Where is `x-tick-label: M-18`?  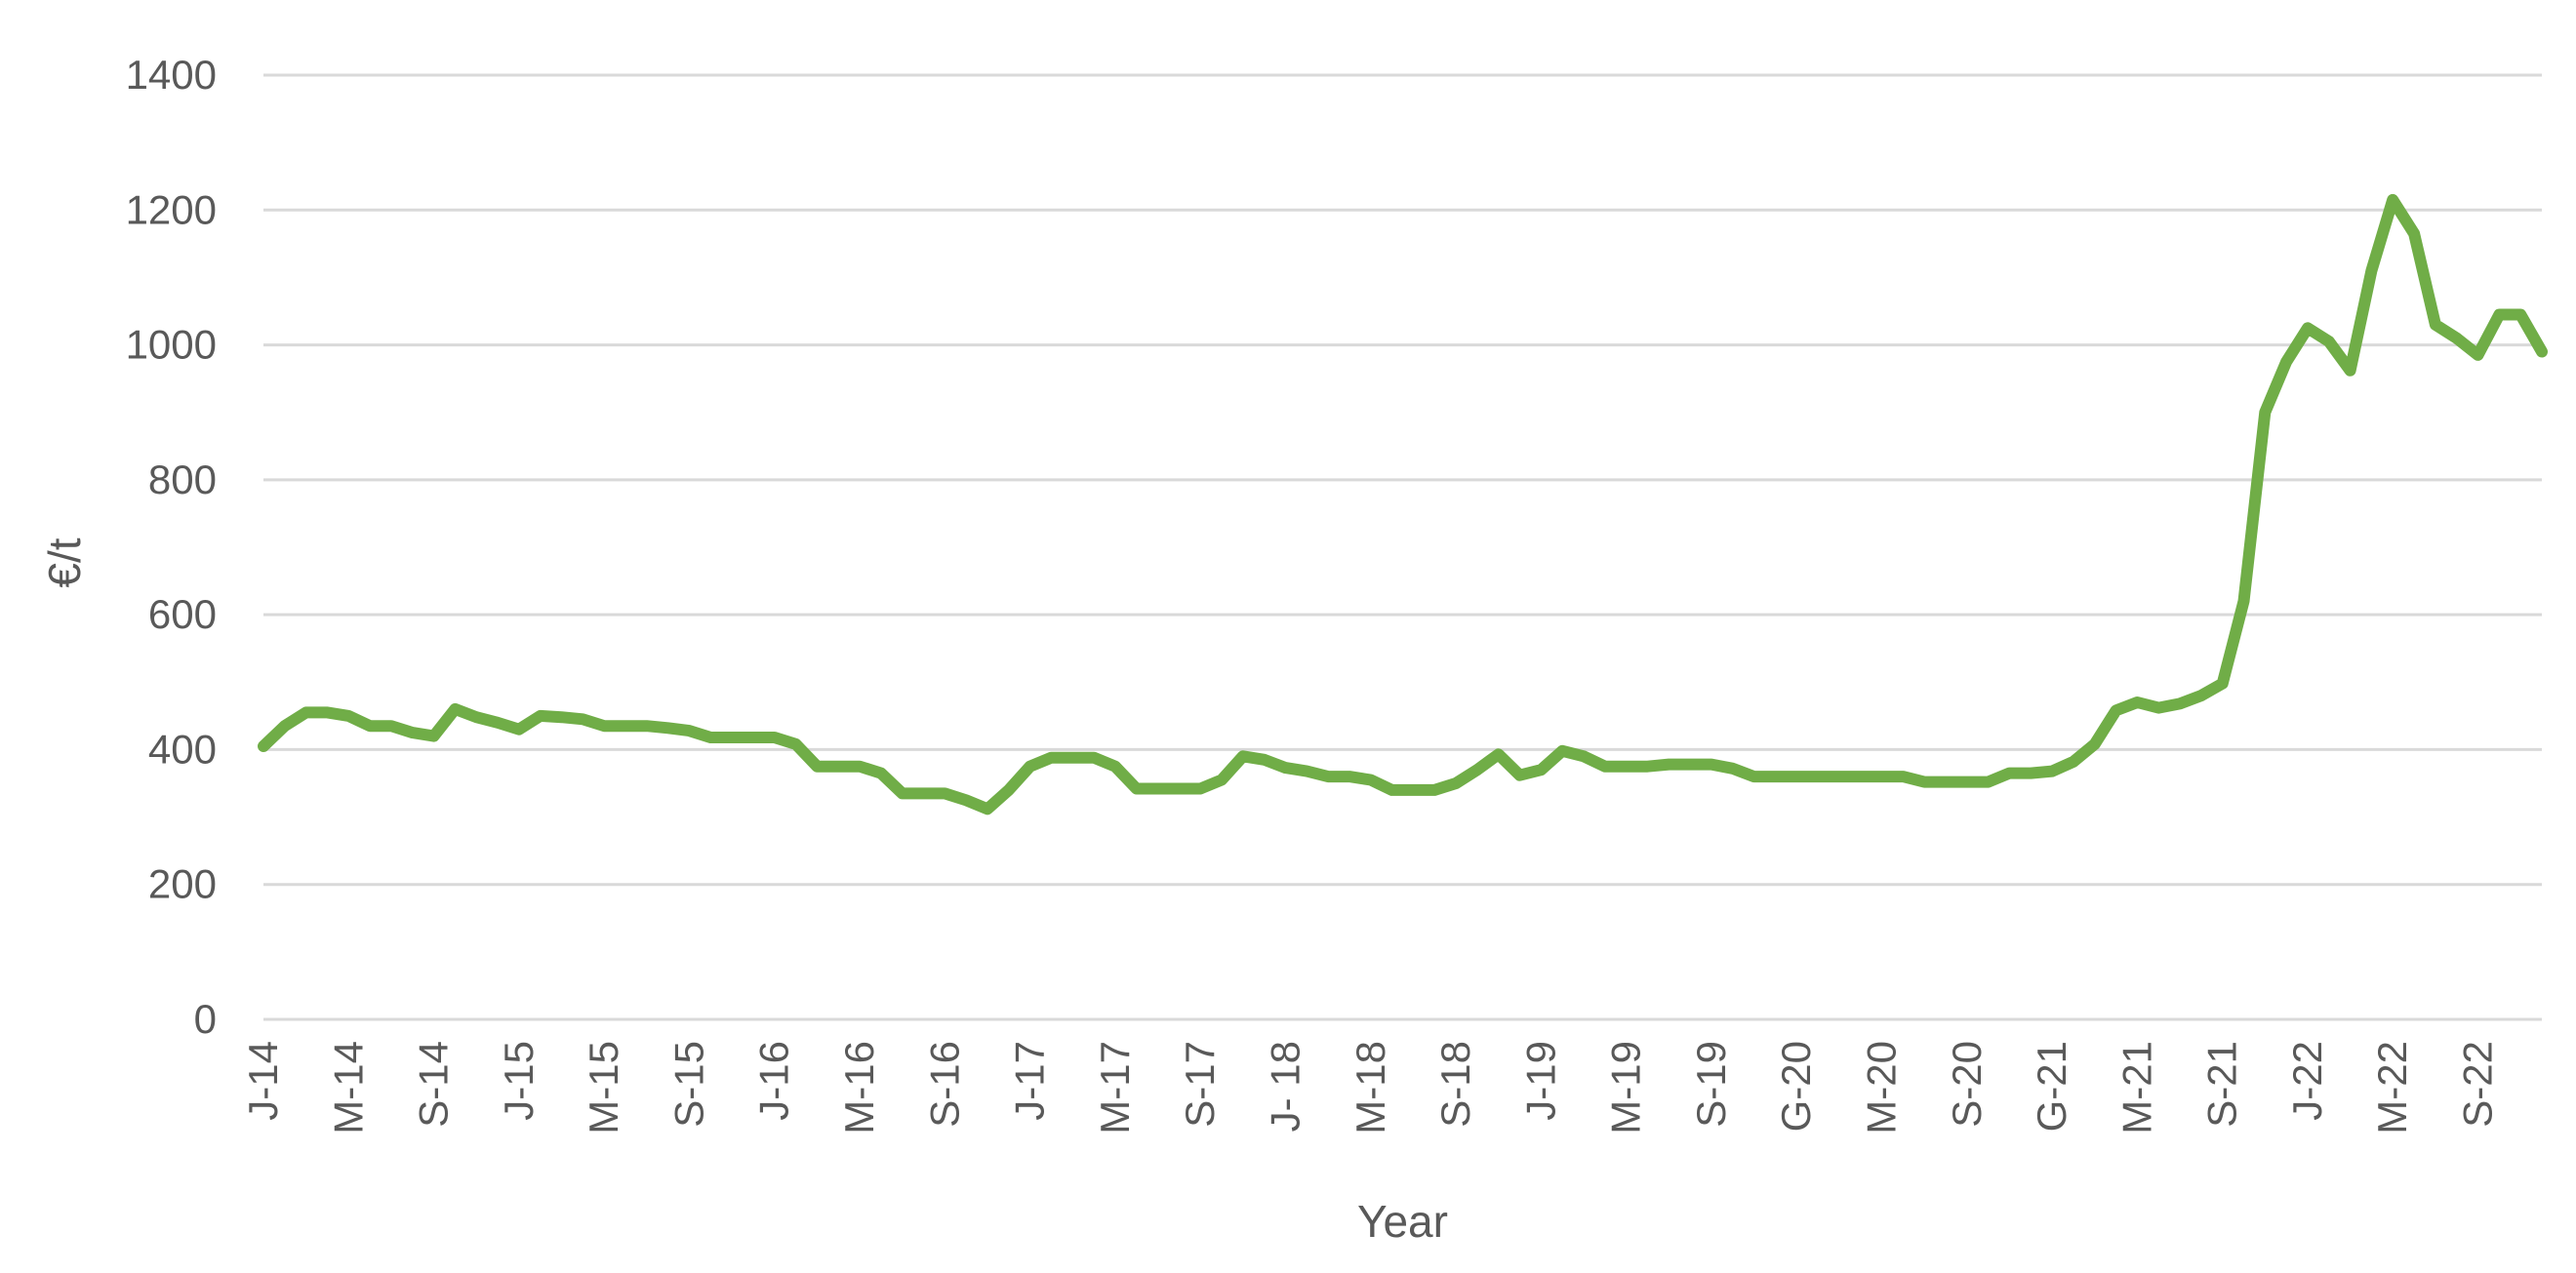
x-tick-label: M-18 is located at coordinates (1370, 1087).